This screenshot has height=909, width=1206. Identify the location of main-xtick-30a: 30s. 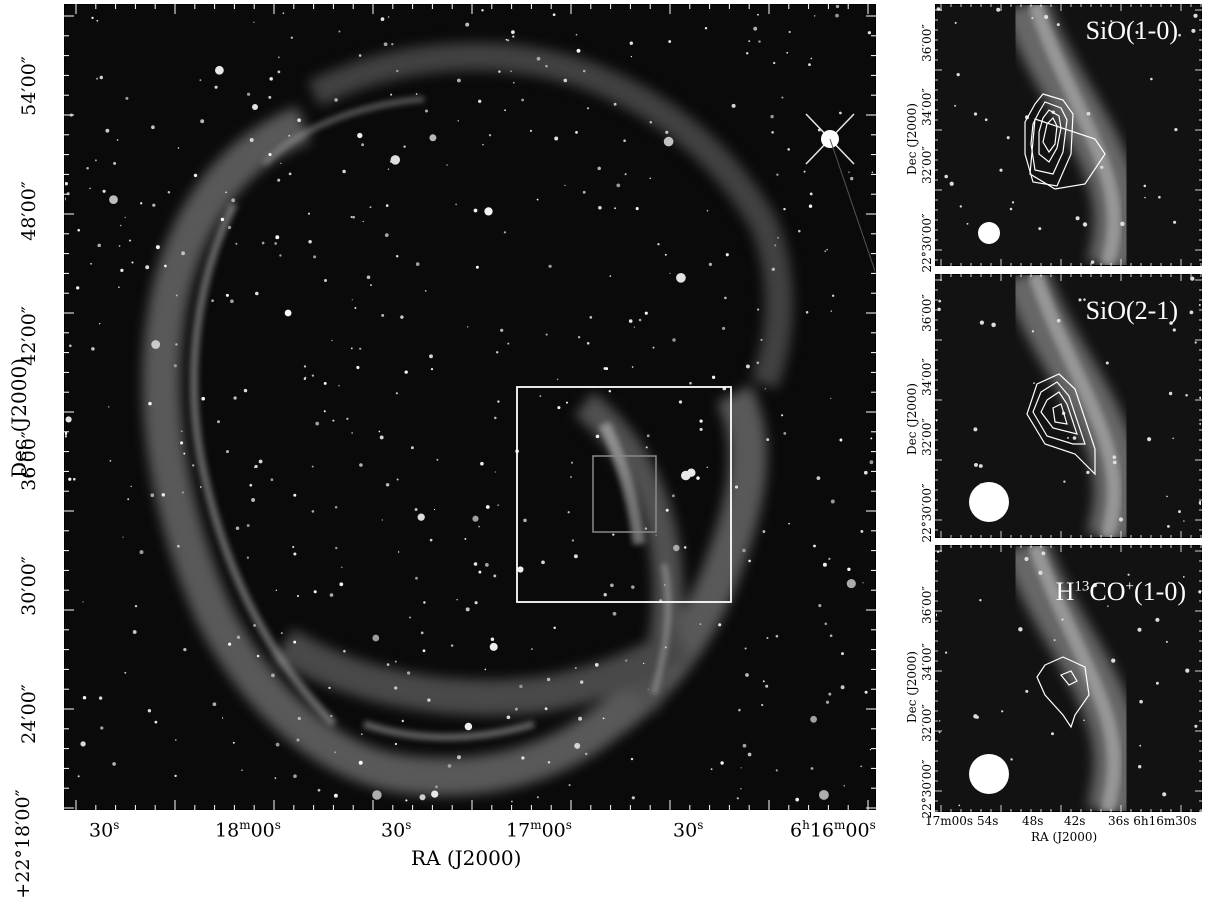
(104, 830).